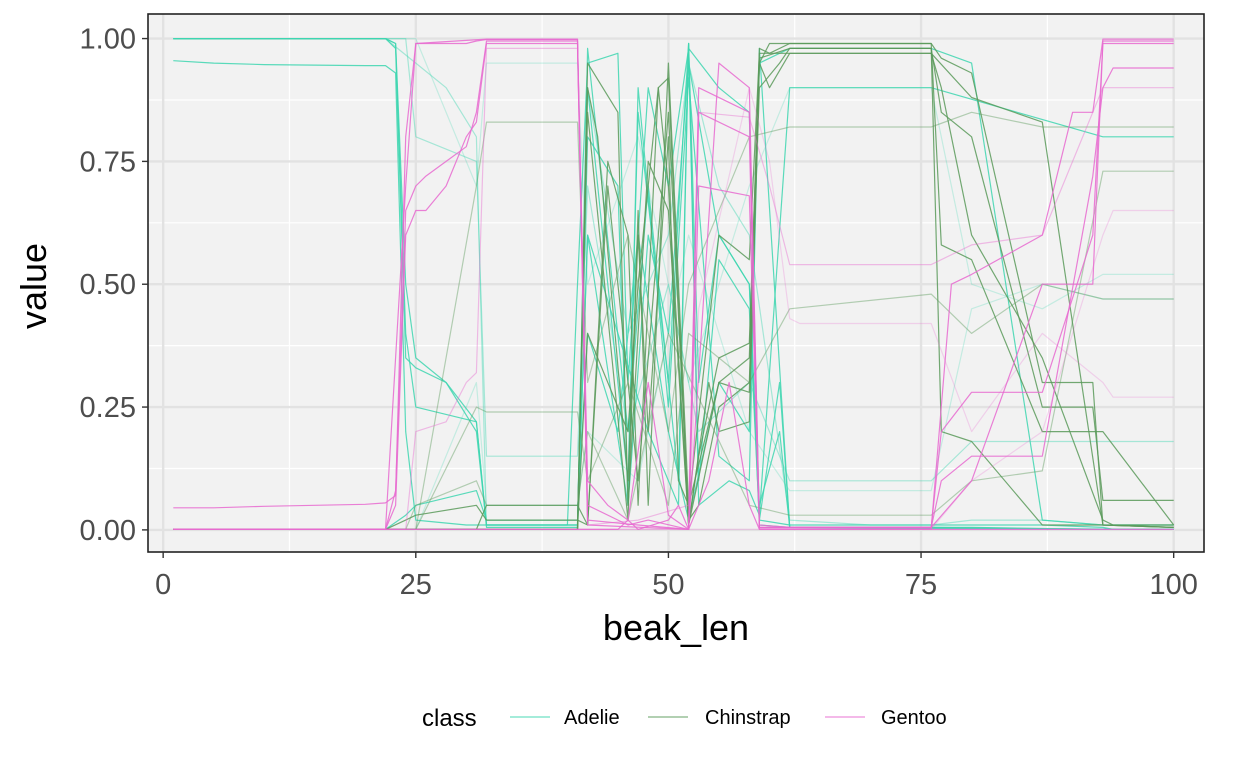 This screenshot has height=768, width=1248. Describe the element at coordinates (921, 585) in the screenshot. I see `x-tick-label: 75` at that location.